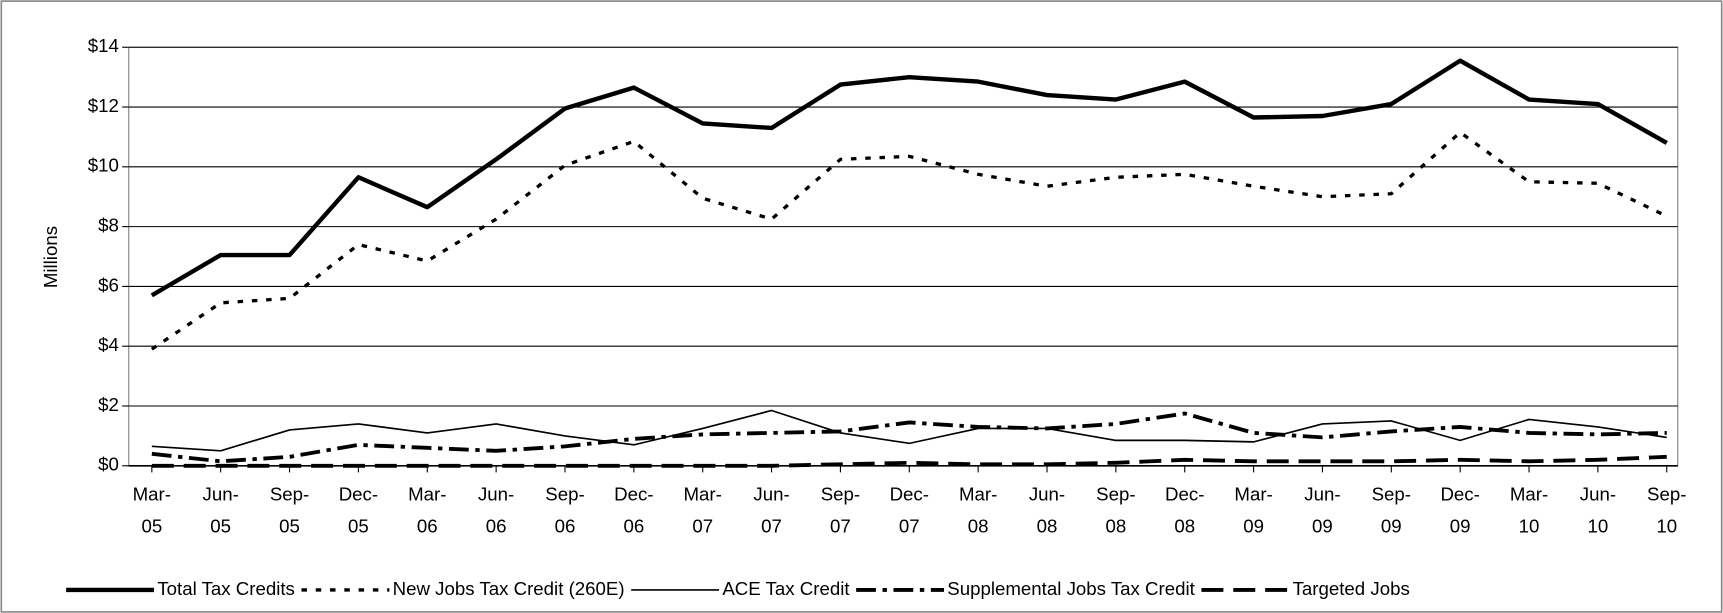 This screenshot has height=613, width=1723. I want to click on x-tick-label: Sep-05, so click(289, 509).